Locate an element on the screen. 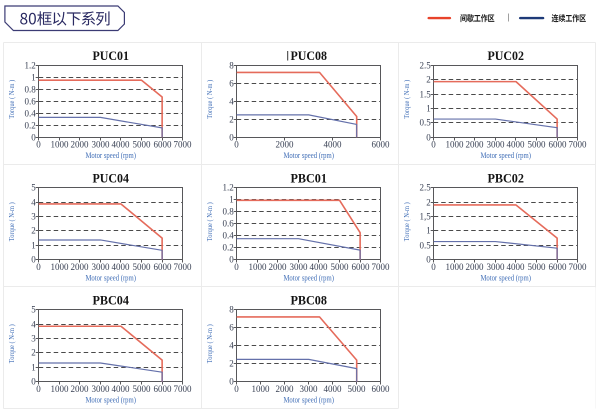  svg-text: PBC02 is located at coordinates (505, 179).